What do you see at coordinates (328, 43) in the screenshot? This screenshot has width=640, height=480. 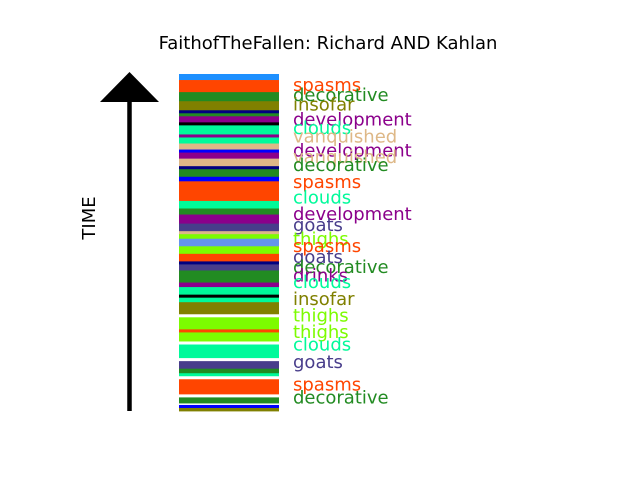 I see `chart-title: FaithofTheFallen: Richard AND Kahlan` at bounding box center [328, 43].